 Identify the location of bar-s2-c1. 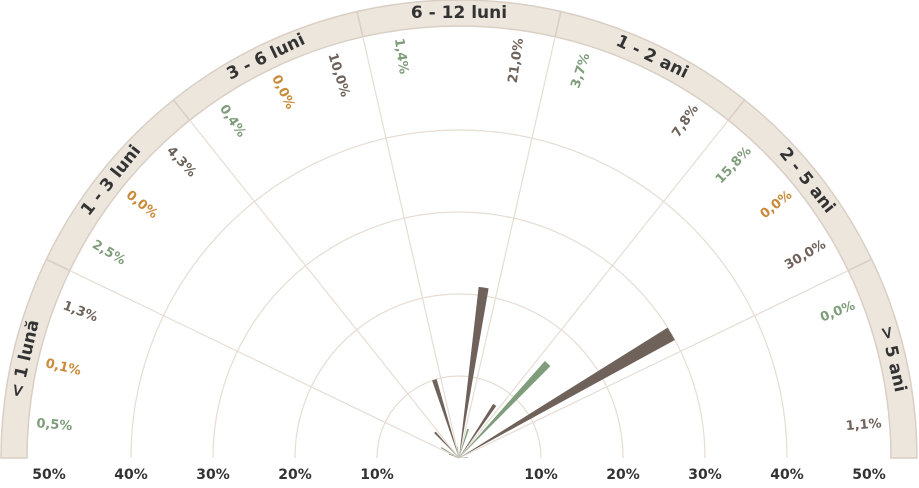
(446, 444).